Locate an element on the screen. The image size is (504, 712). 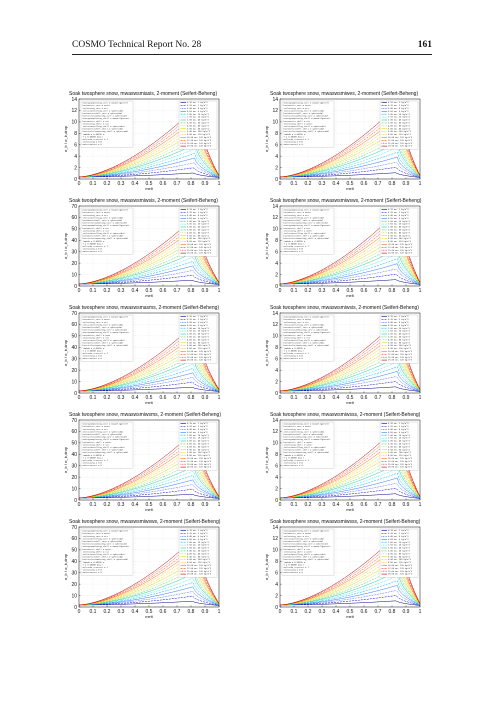
legend-entry: 1.00 mm, 10 kg/m^3 is located at coordinates (399, 542).